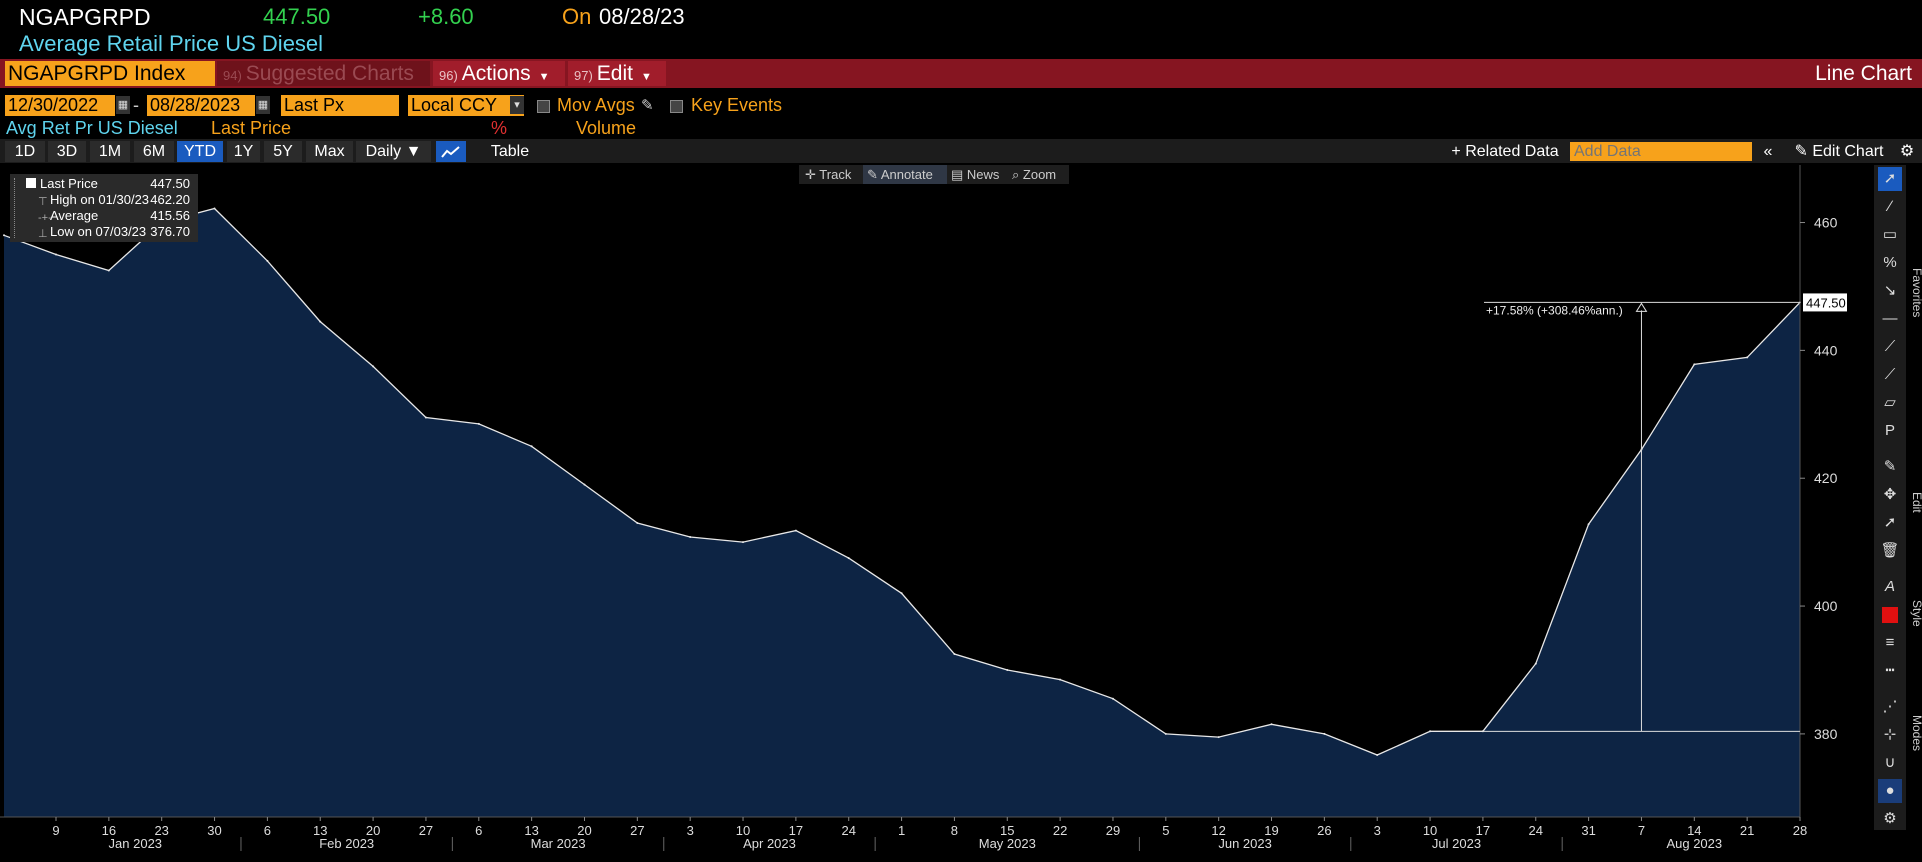 Image resolution: width=1922 pixels, height=862 pixels. I want to click on edit-button: 97) Edit ▼, so click(617, 73).